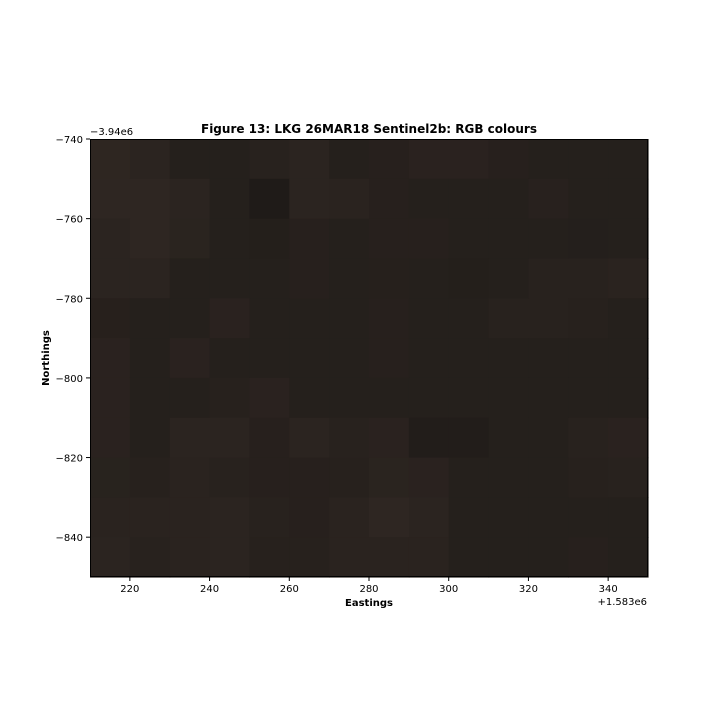 This screenshot has height=720, width=720. What do you see at coordinates (528, 589) in the screenshot?
I see `x-tick-label: 320` at bounding box center [528, 589].